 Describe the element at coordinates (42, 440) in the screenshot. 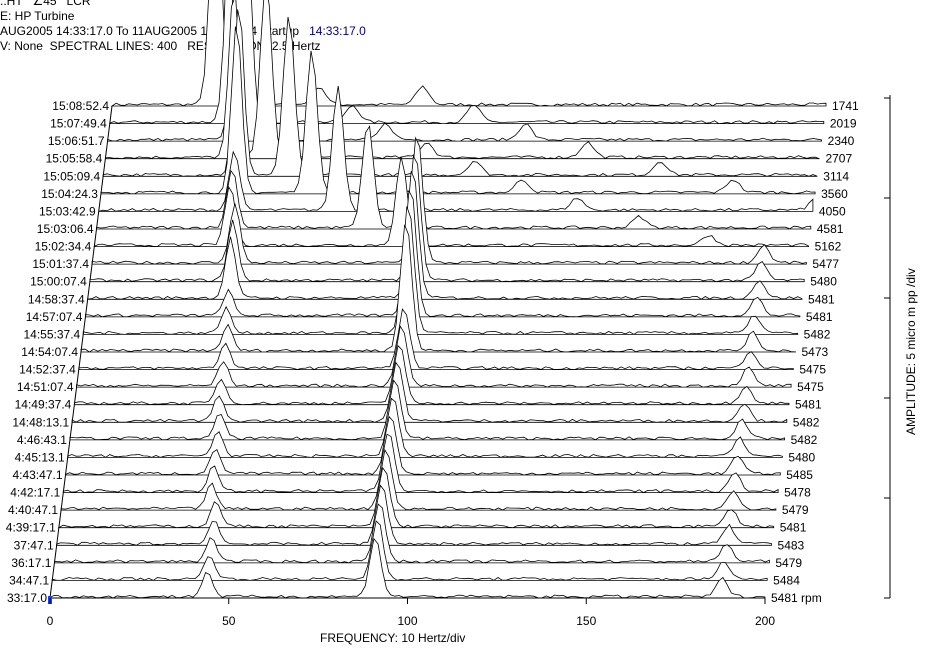

I see `time-label: 4:46:43.1` at that location.